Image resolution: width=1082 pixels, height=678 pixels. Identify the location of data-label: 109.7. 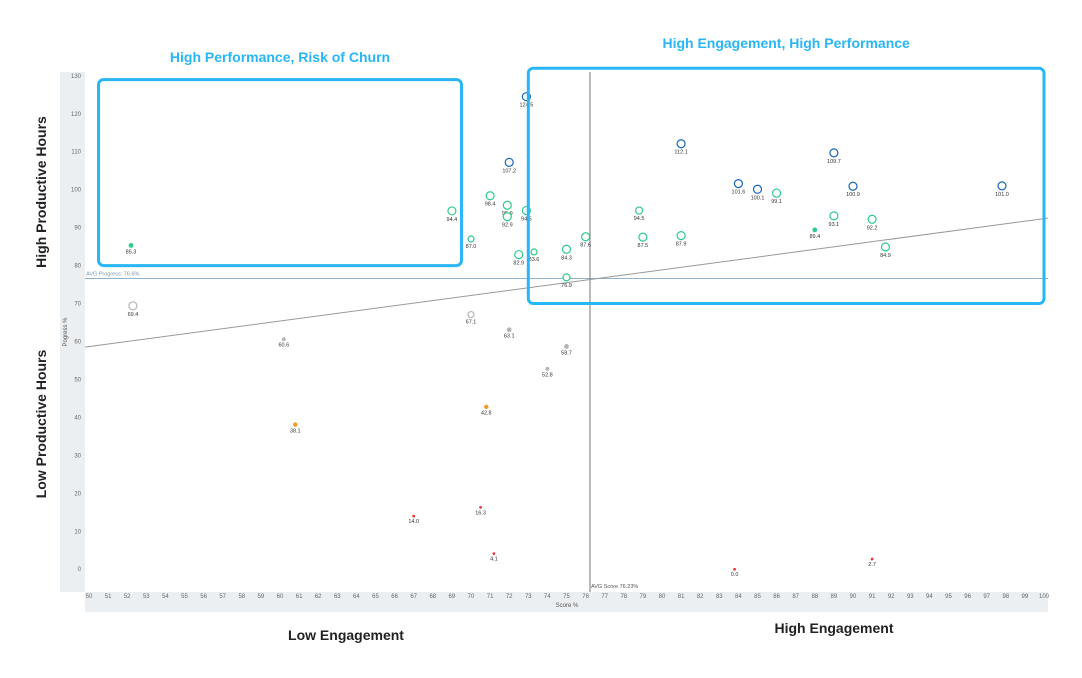
(834, 162).